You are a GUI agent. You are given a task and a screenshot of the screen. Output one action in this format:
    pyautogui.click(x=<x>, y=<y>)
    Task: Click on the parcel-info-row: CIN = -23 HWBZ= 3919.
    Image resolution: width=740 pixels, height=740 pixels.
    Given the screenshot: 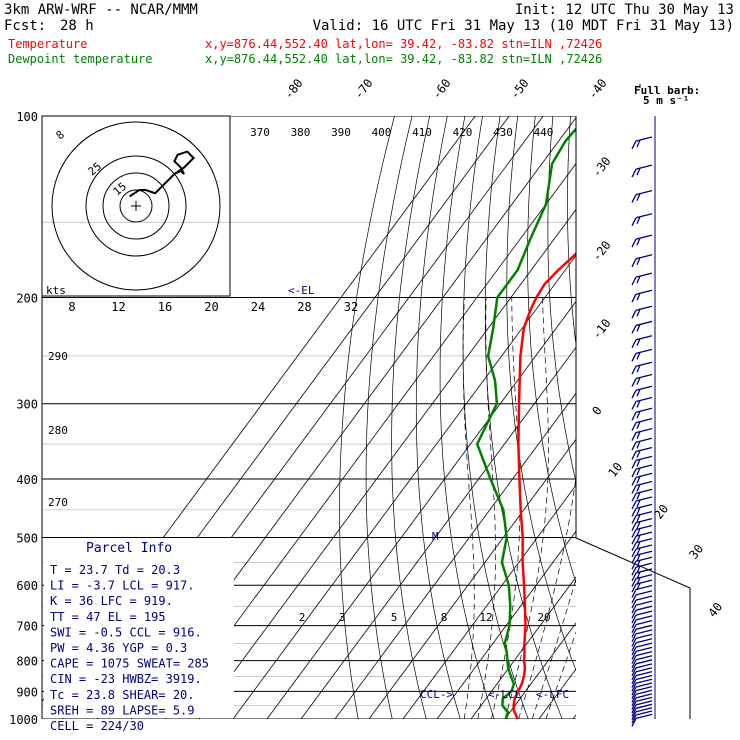 What is the action you would take?
    pyautogui.click(x=126, y=679)
    